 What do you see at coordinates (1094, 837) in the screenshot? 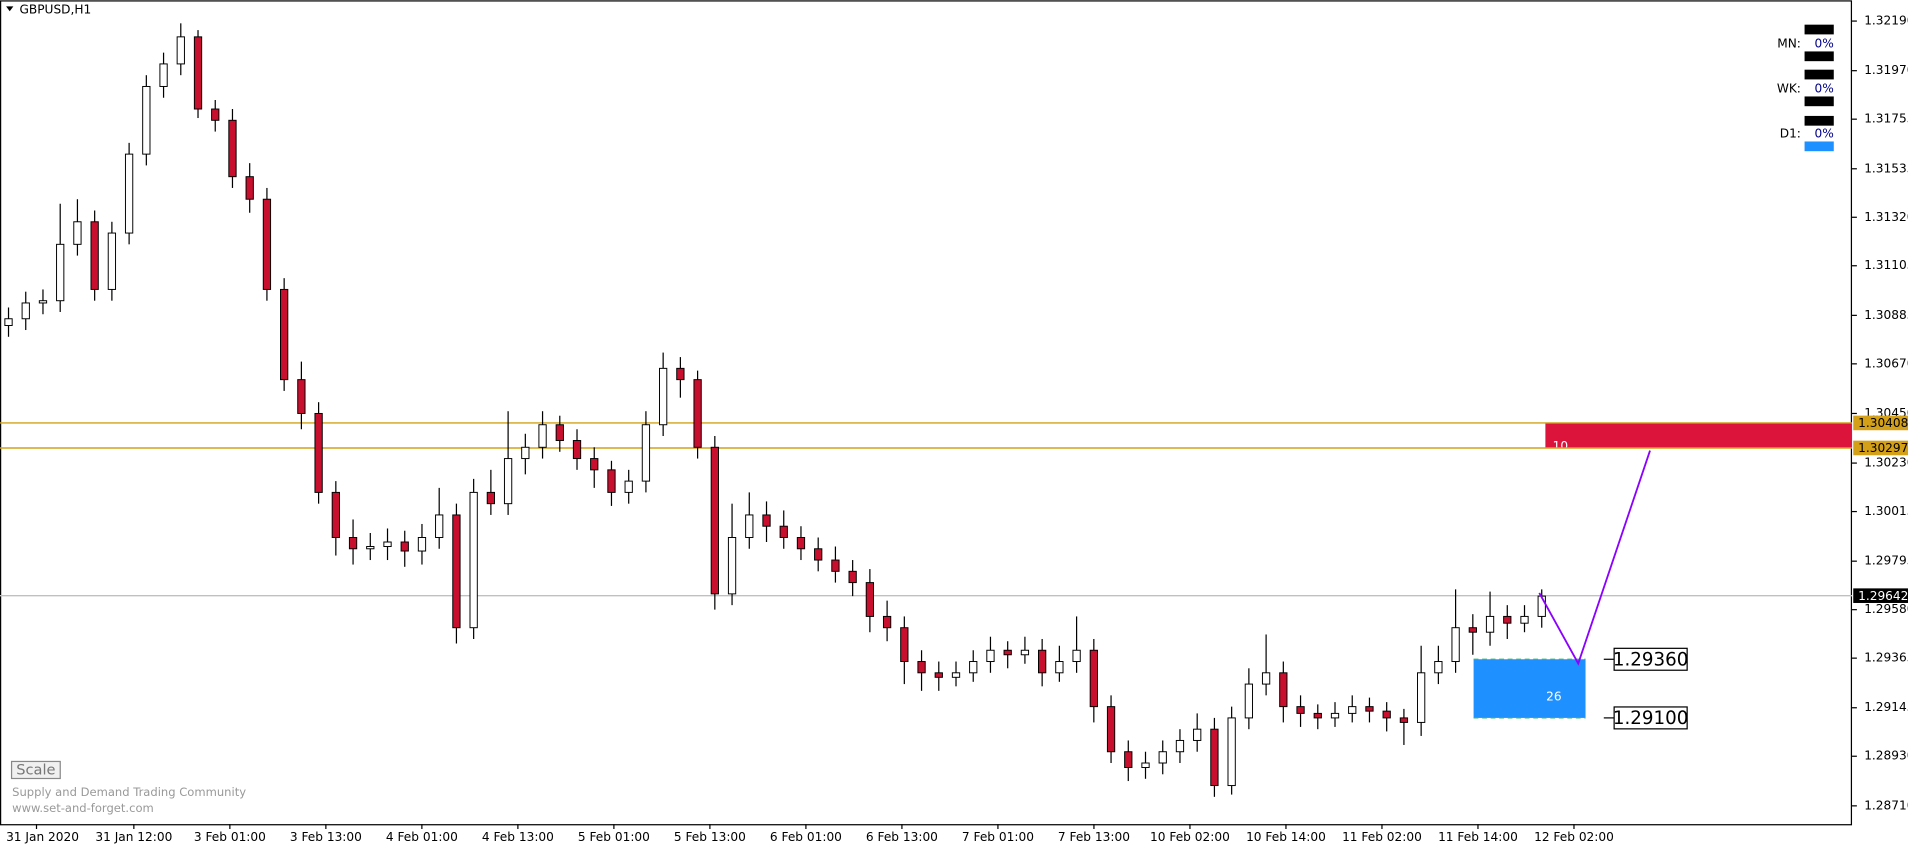
I see `x-tick-label: 7 Feb 13:00` at bounding box center [1094, 837].